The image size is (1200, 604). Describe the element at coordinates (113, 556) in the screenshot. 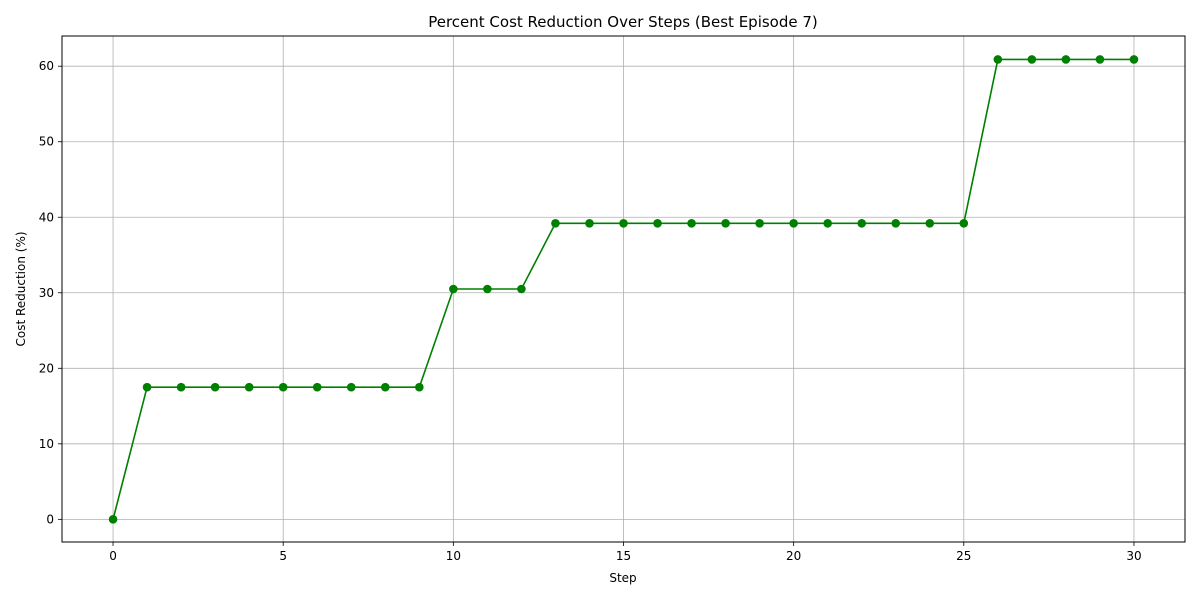

I see `x-tick-label: 0` at that location.